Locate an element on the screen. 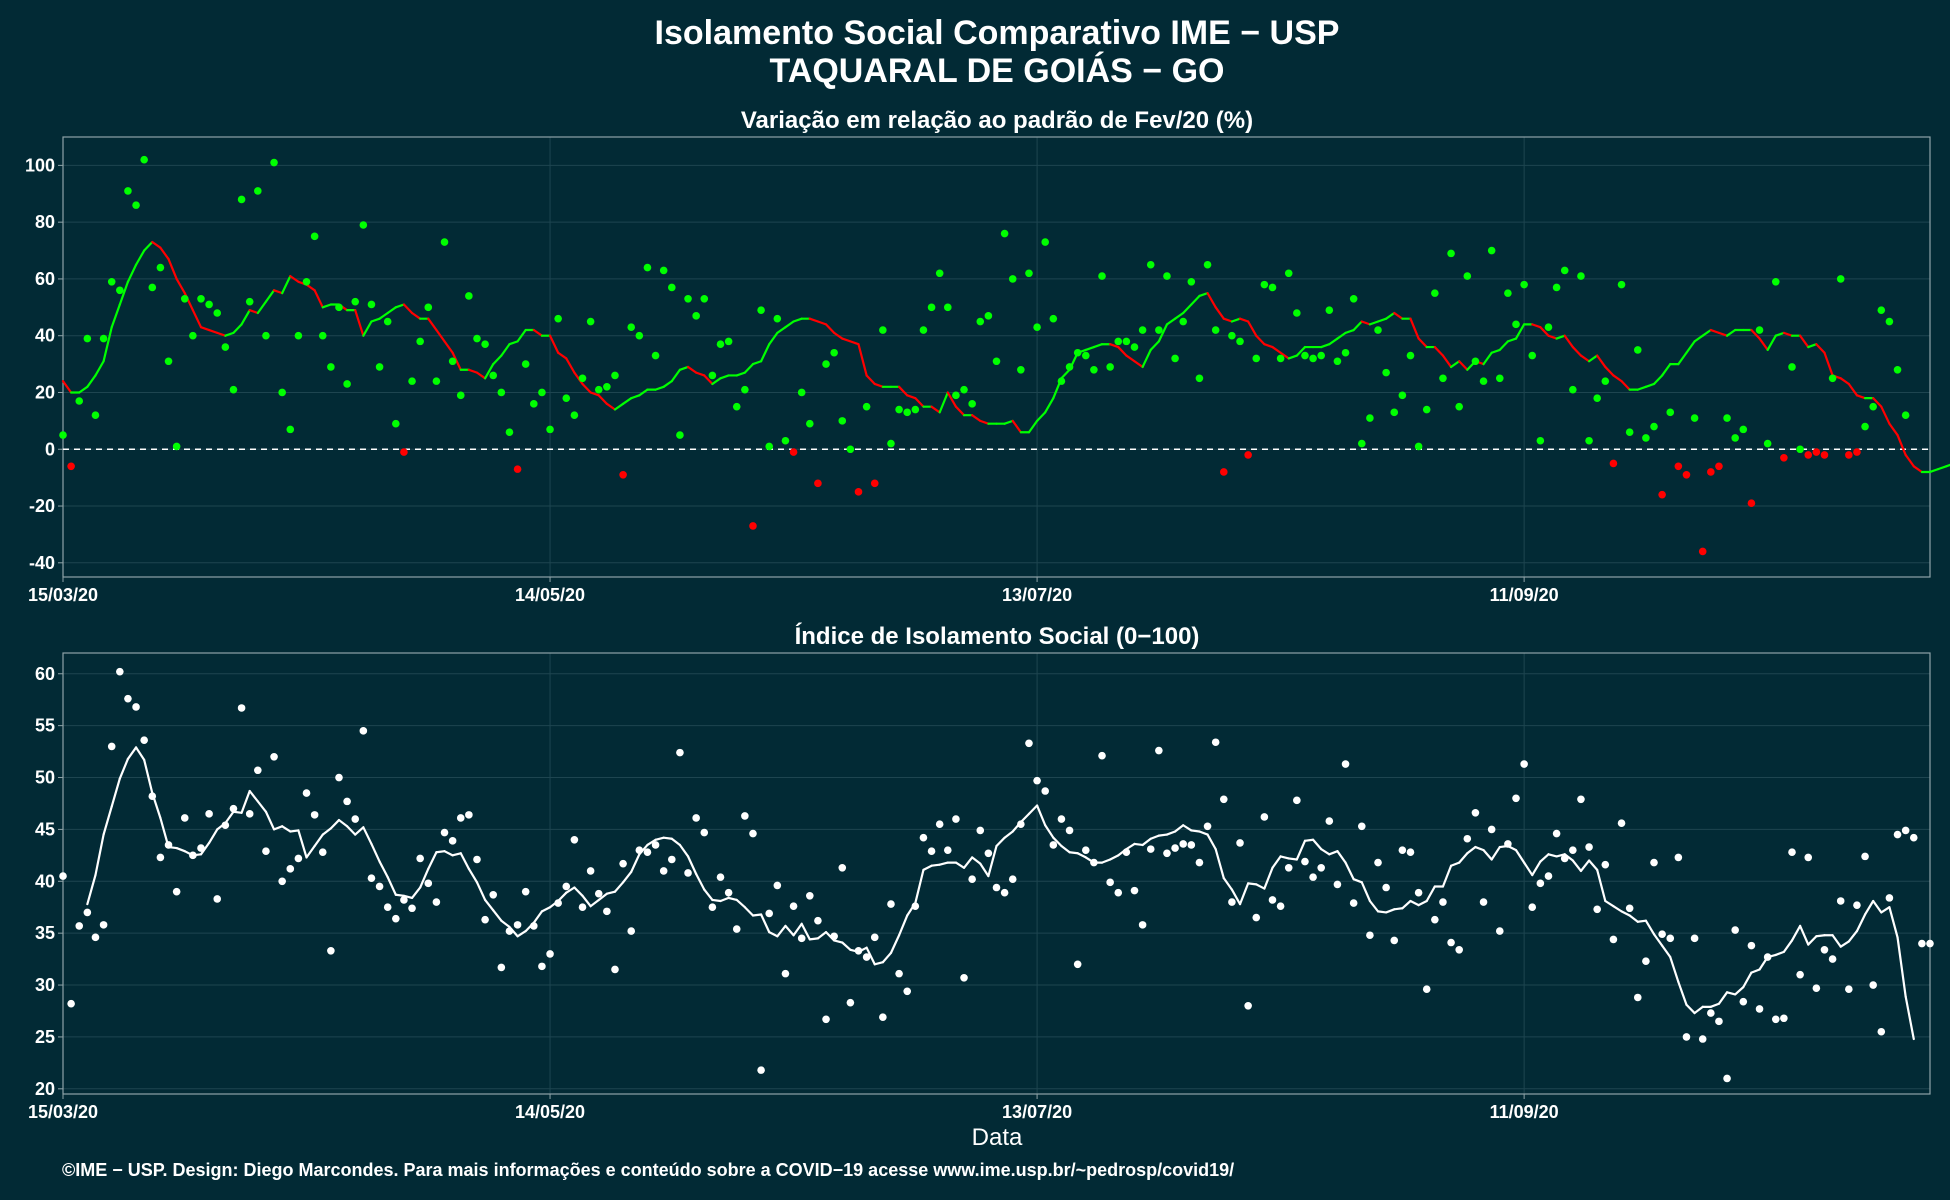 Image resolution: width=1950 pixels, height=1200 pixels. y-tick-label: 0 is located at coordinates (50, 449).